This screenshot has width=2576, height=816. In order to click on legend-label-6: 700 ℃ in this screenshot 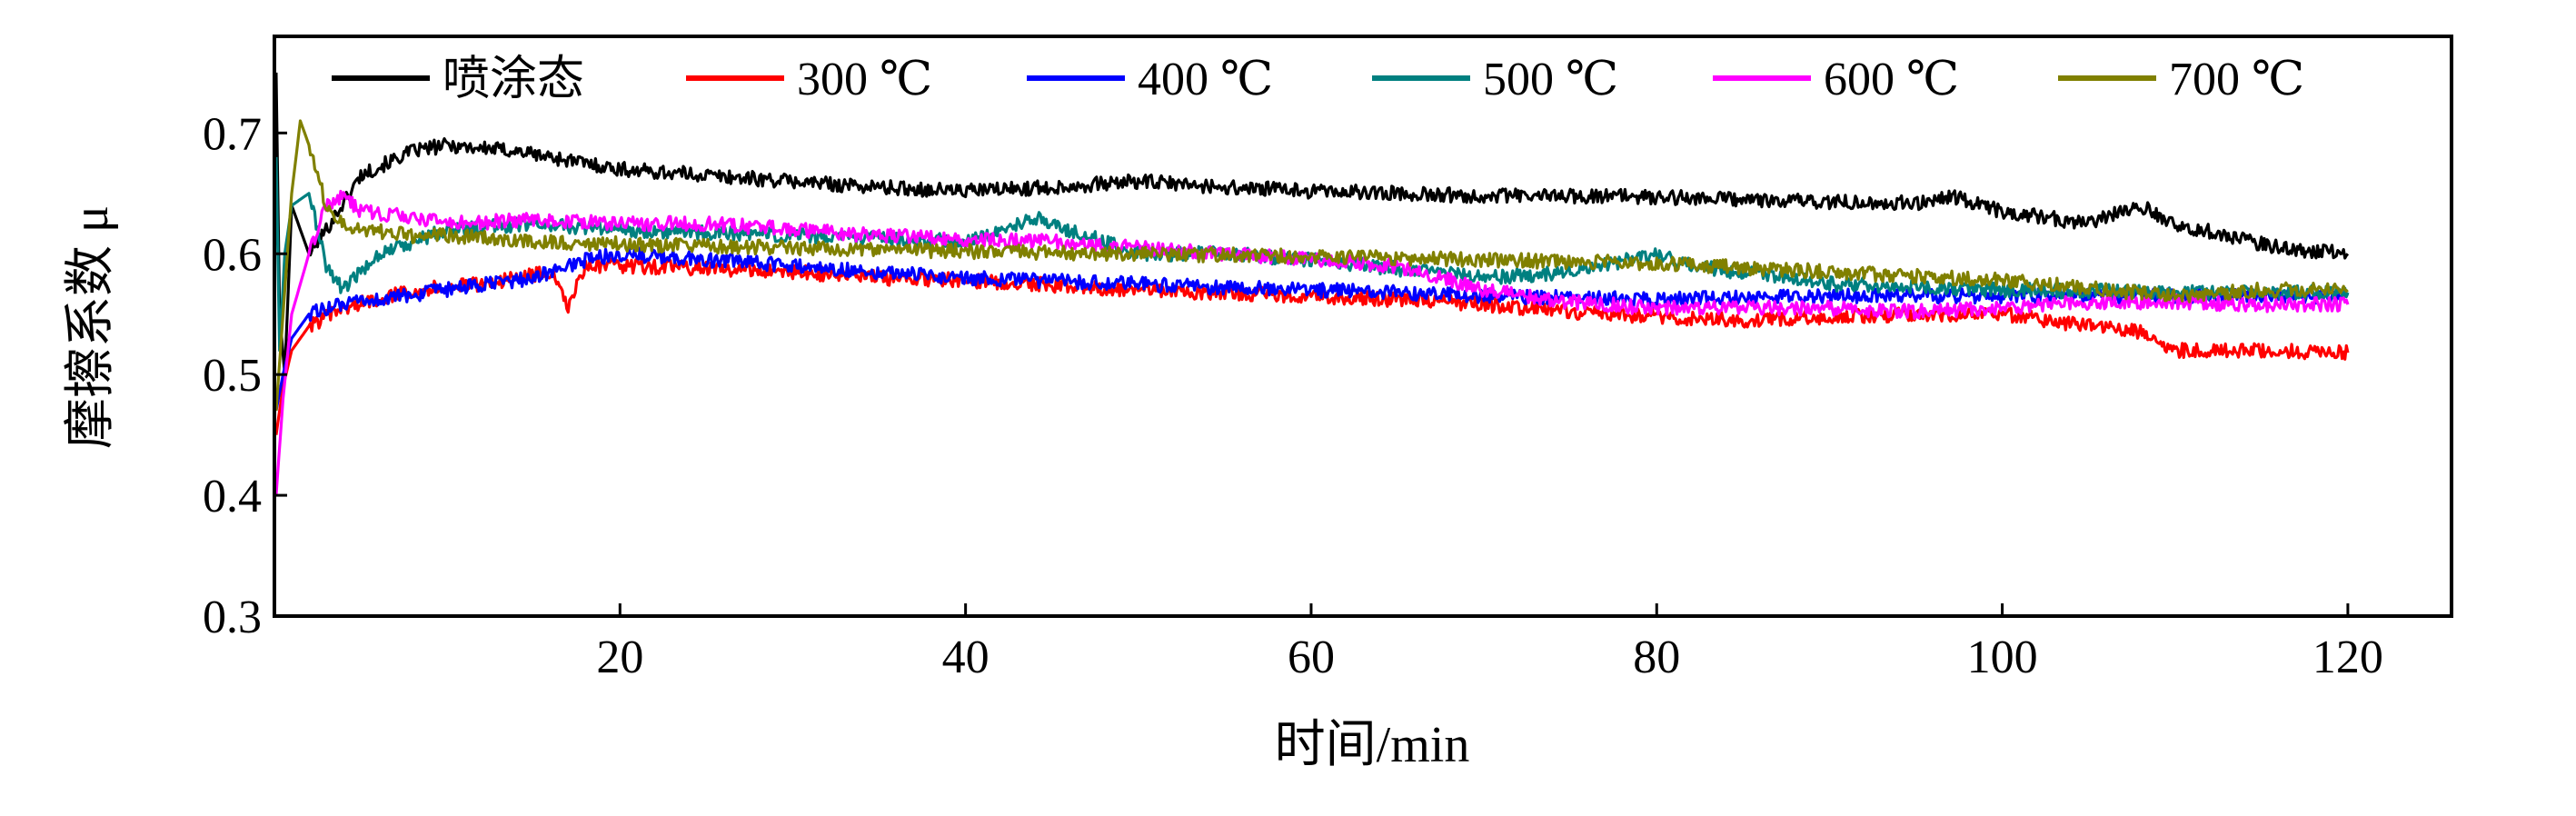, I will do `click(2236, 79)`.